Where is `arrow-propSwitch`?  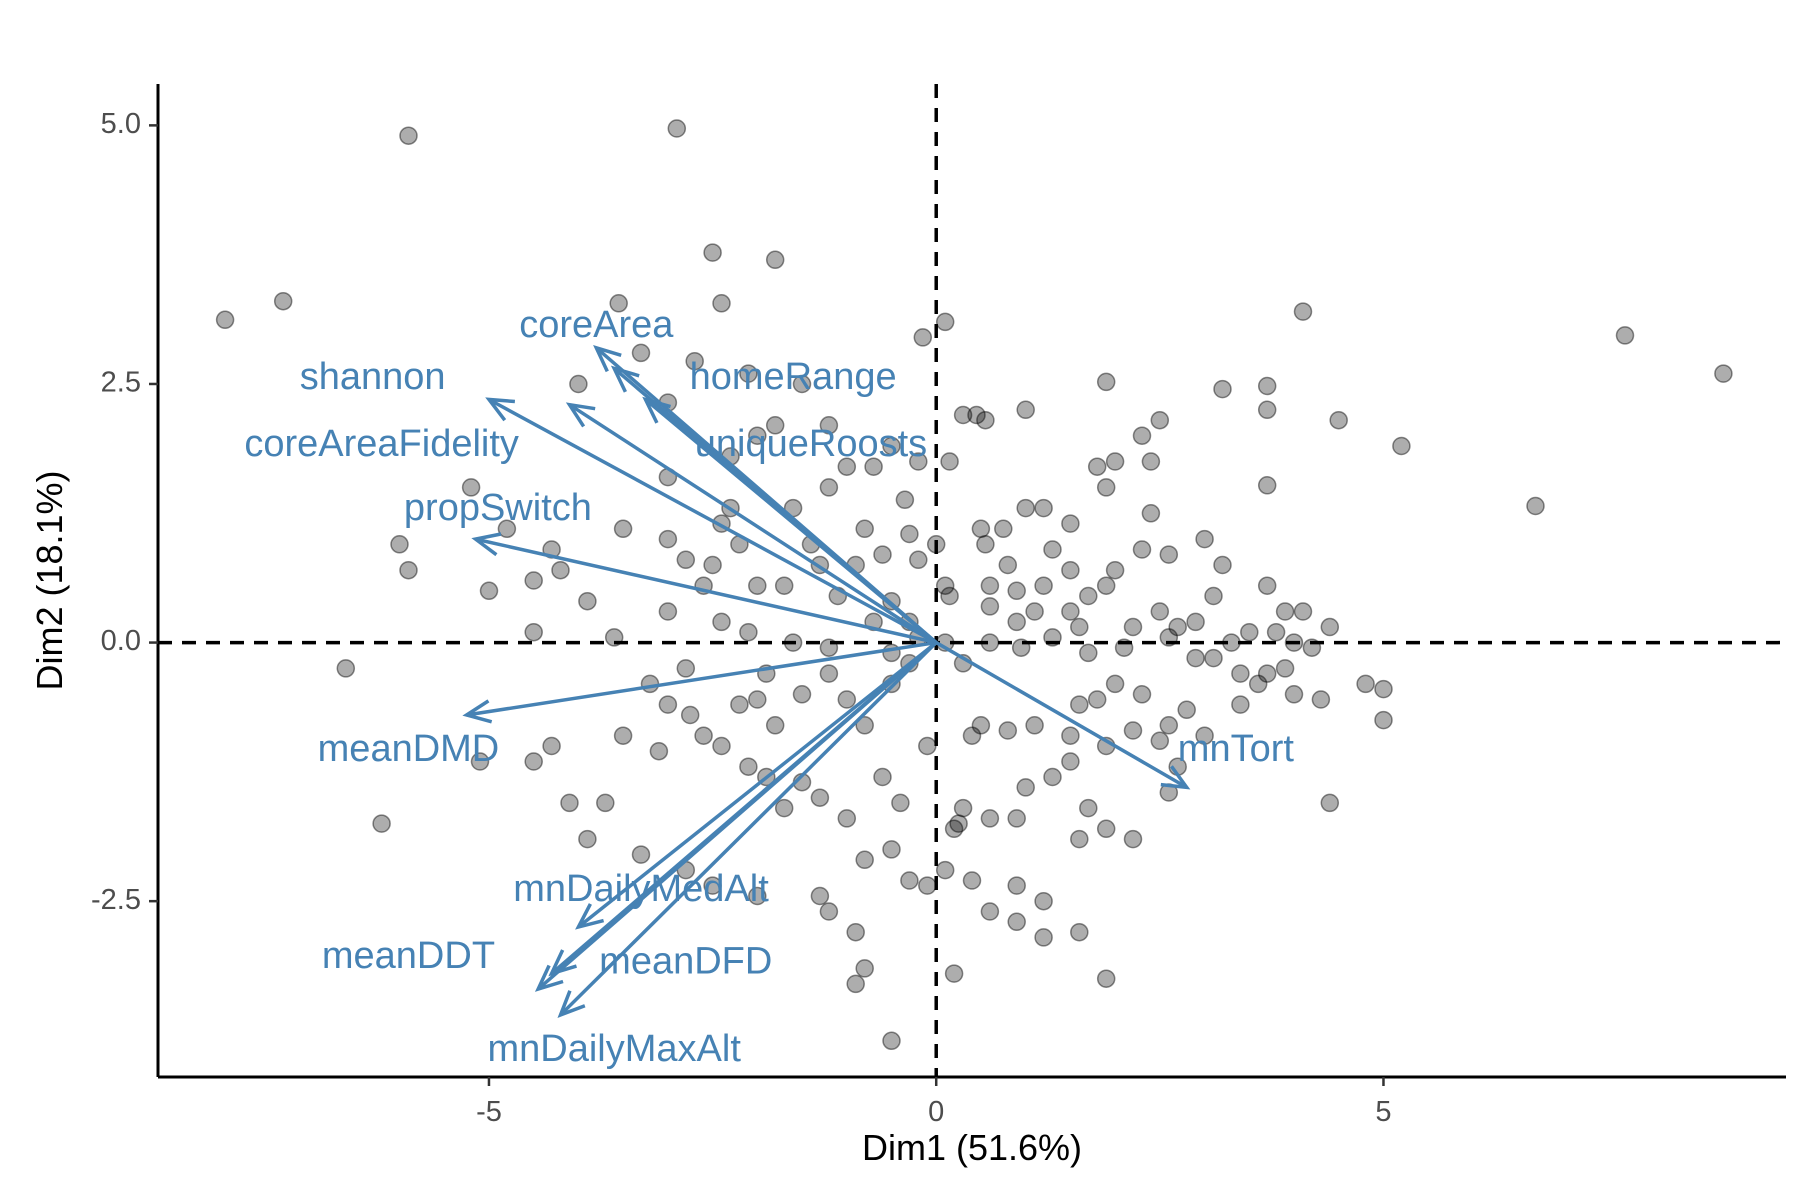 arrow-propSwitch is located at coordinates (704, 588).